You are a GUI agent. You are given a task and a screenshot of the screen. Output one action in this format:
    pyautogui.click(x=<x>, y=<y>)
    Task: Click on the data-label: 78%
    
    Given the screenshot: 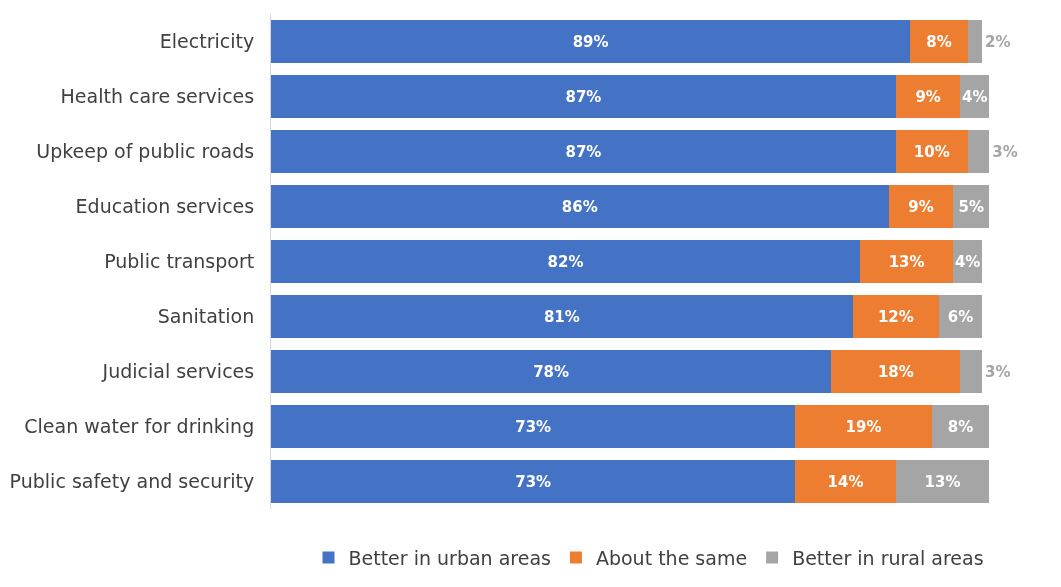 What is the action you would take?
    pyautogui.click(x=551, y=371)
    